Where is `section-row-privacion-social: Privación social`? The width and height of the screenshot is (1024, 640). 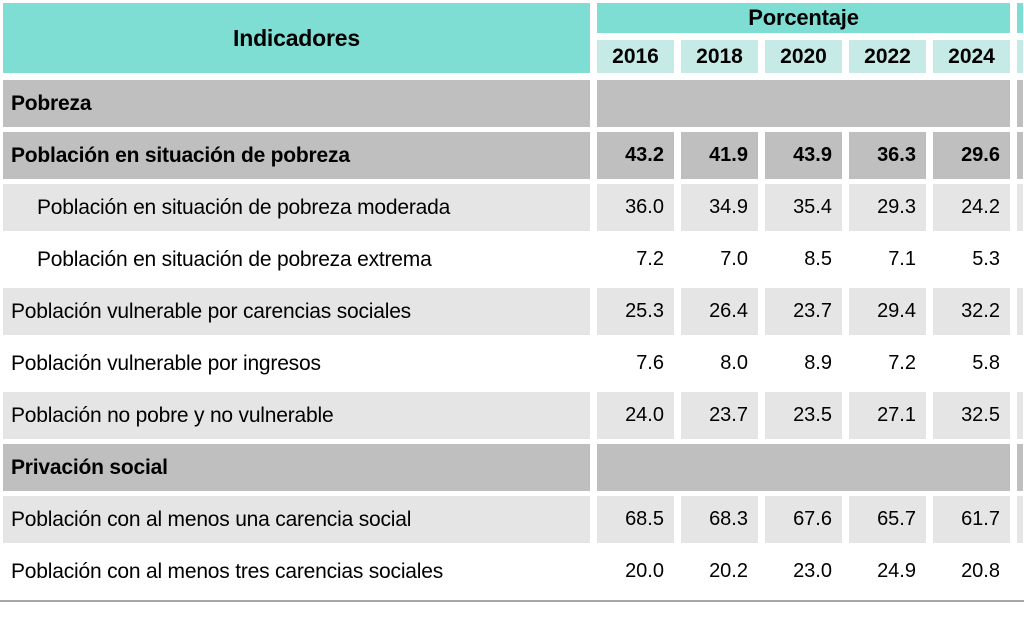 section-row-privacion-social: Privación social is located at coordinates (513, 467).